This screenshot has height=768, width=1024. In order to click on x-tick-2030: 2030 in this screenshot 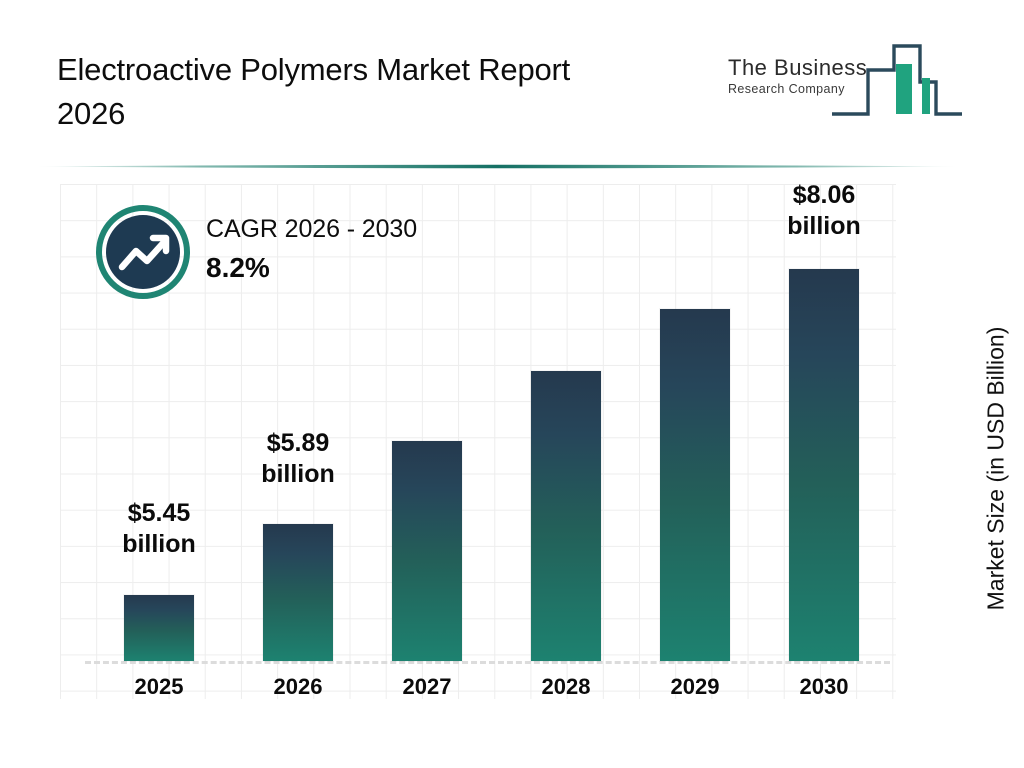, I will do `click(824, 686)`.